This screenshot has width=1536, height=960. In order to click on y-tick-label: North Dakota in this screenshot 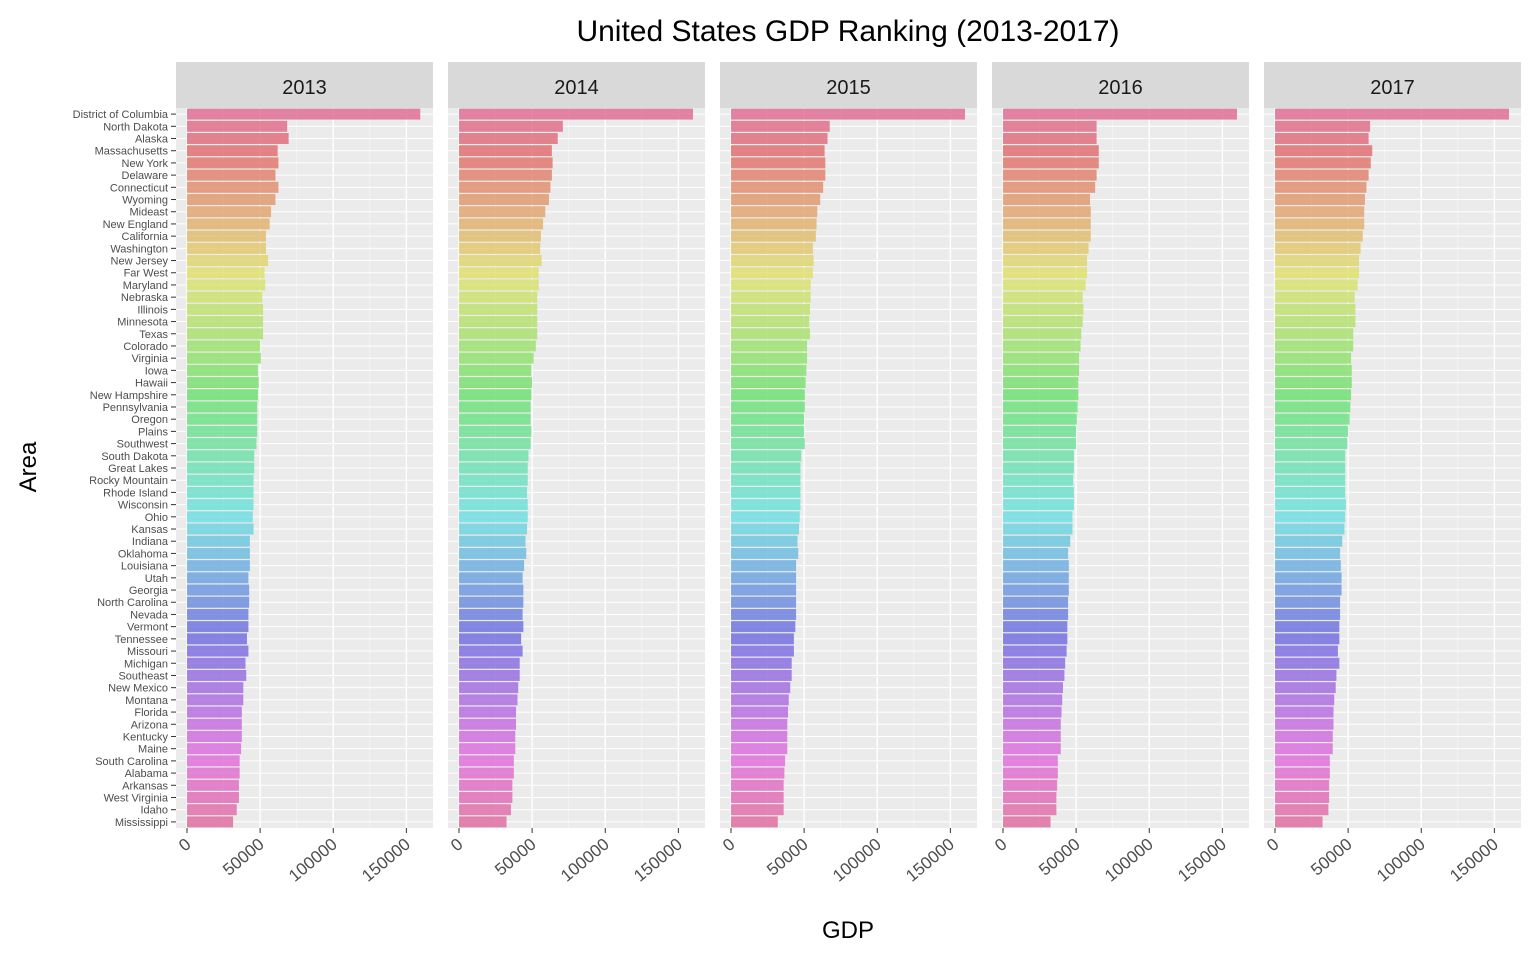, I will do `click(136, 127)`.